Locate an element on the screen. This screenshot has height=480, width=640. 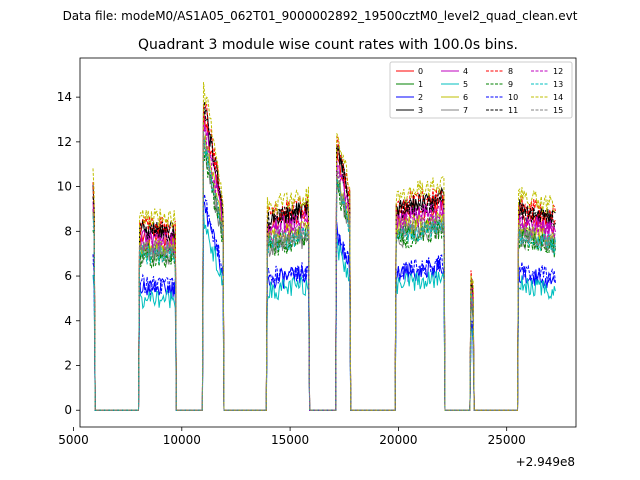
legend-label-7: 7 is located at coordinates (465, 110).